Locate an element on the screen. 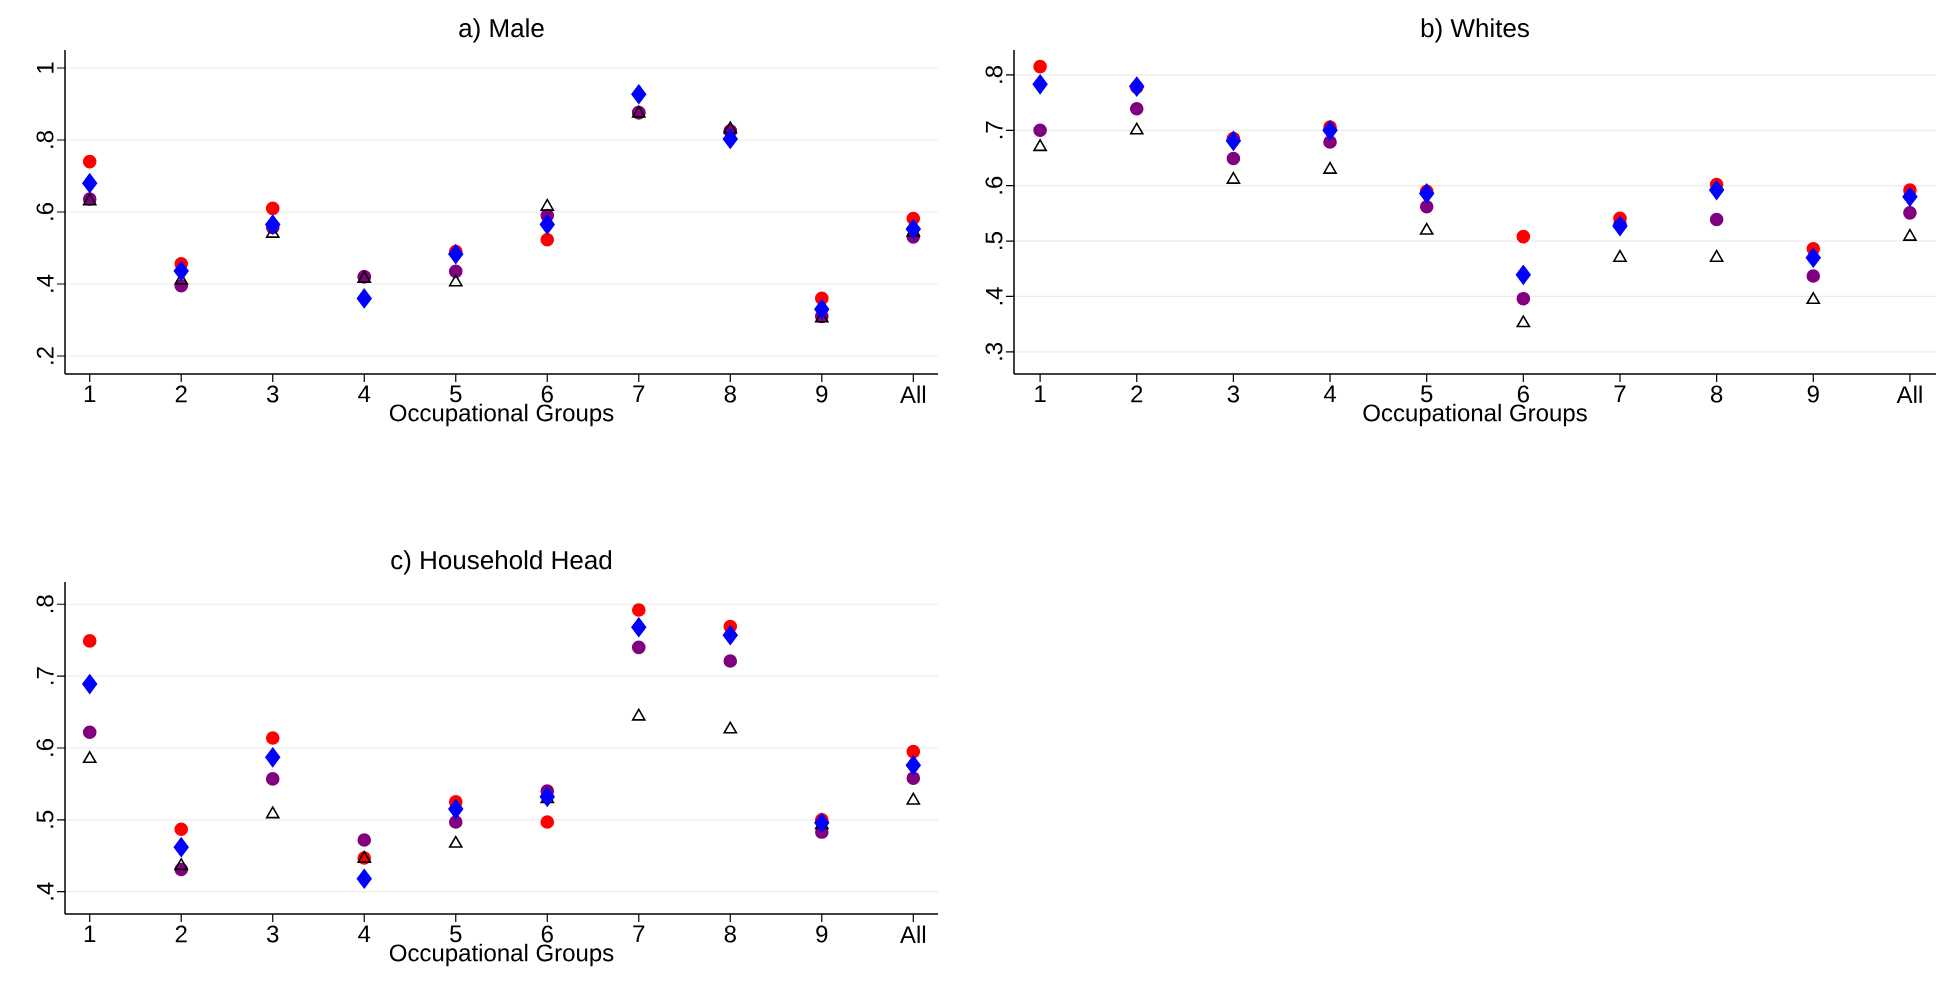  chart-title: c) Household Head is located at coordinates (501, 562).